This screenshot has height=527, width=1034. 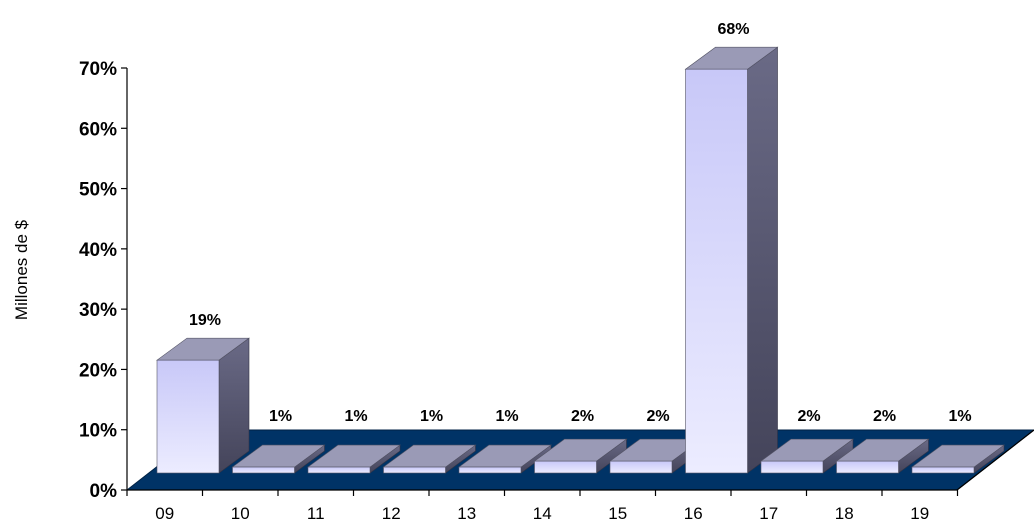 What do you see at coordinates (466, 513) in the screenshot?
I see `x-tick-label: 13` at bounding box center [466, 513].